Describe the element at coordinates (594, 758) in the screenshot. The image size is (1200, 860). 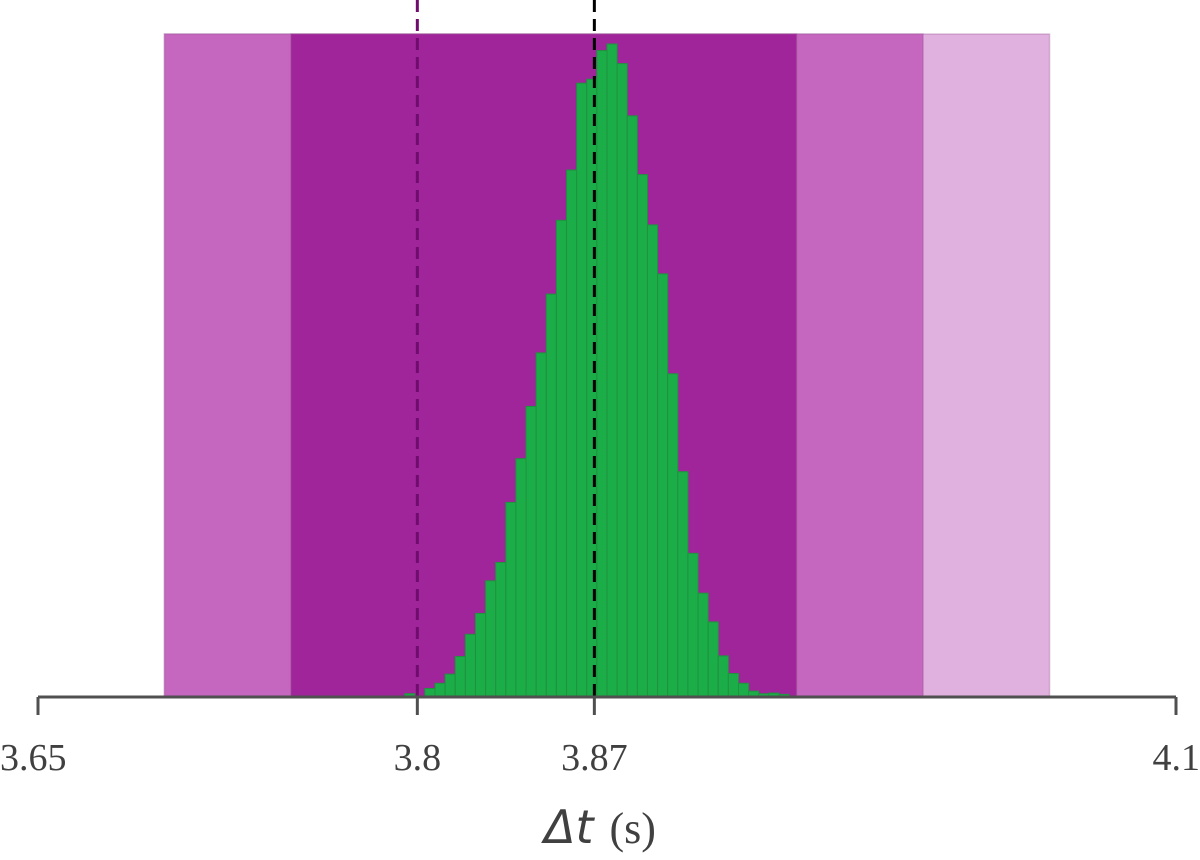
I see `x-tick-label: 3.87` at that location.